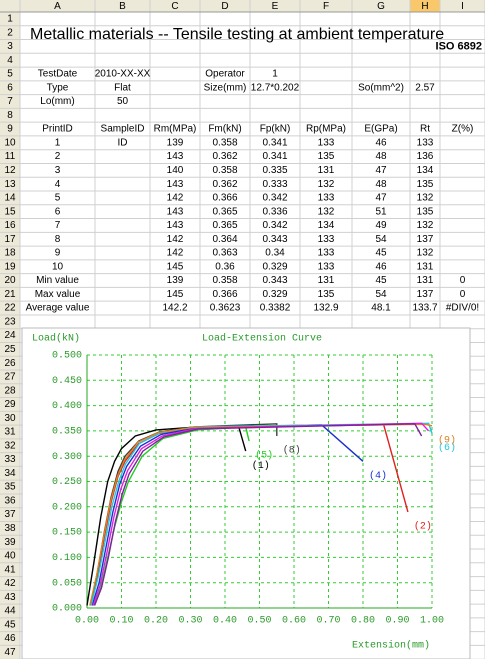 The height and width of the screenshot is (659, 485). I want to click on x-tick-label: 1.00, so click(432, 621).